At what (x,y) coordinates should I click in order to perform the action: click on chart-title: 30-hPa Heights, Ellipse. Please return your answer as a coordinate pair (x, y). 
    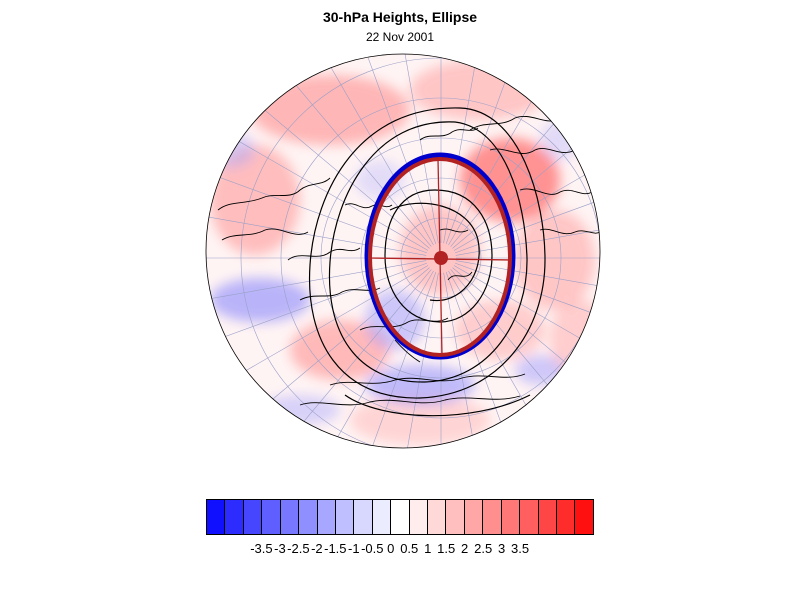
    Looking at the image, I should click on (400, 17).